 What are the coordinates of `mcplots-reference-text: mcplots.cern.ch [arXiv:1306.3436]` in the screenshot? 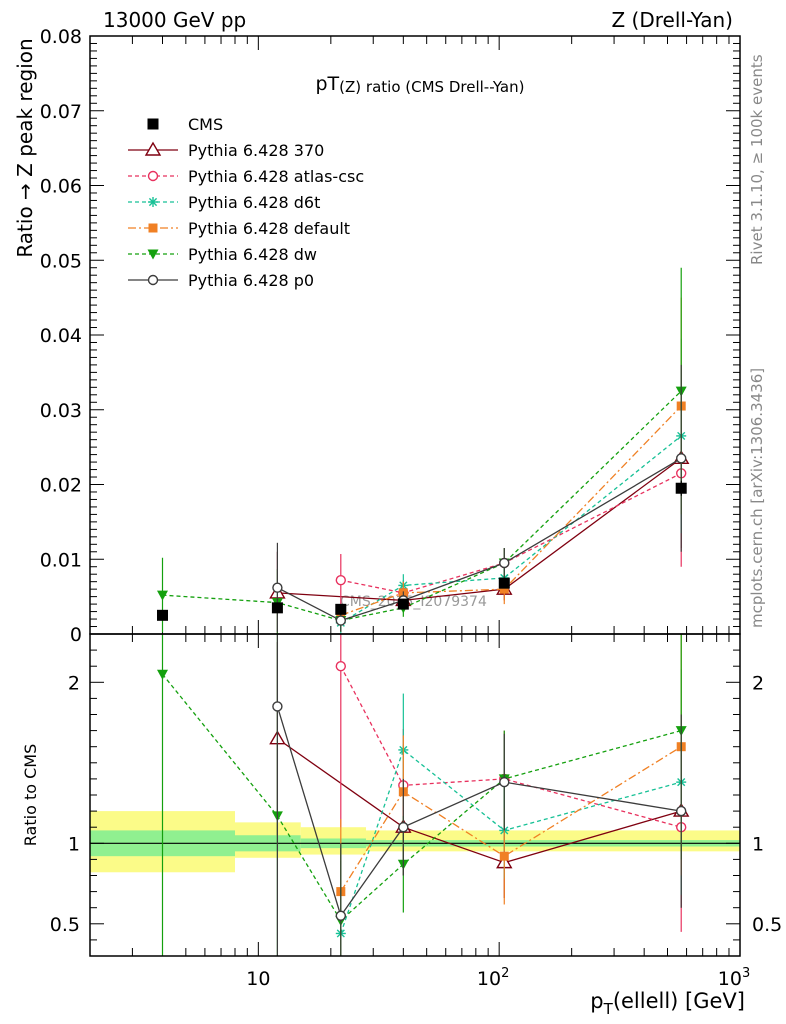 It's located at (757, 498).